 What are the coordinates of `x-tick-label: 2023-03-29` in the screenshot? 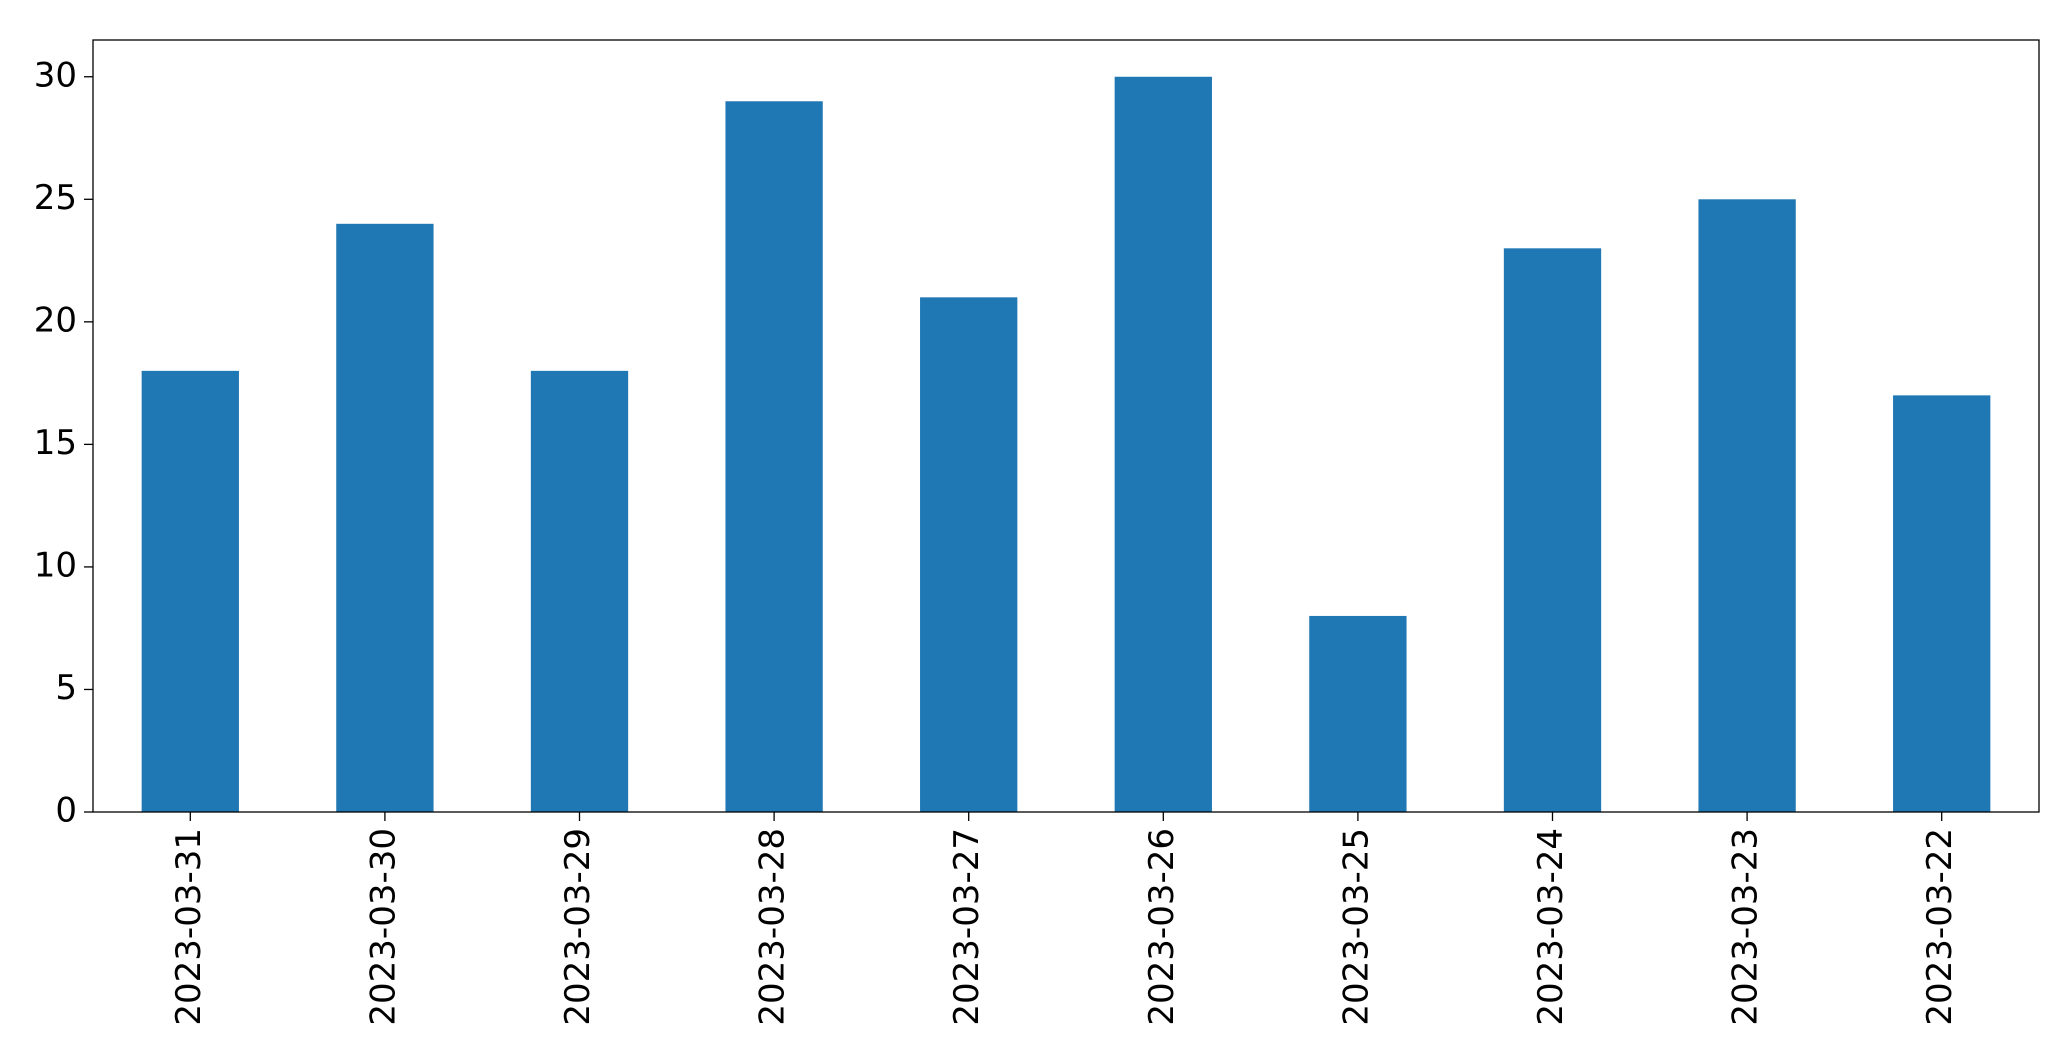 It's located at (578, 927).